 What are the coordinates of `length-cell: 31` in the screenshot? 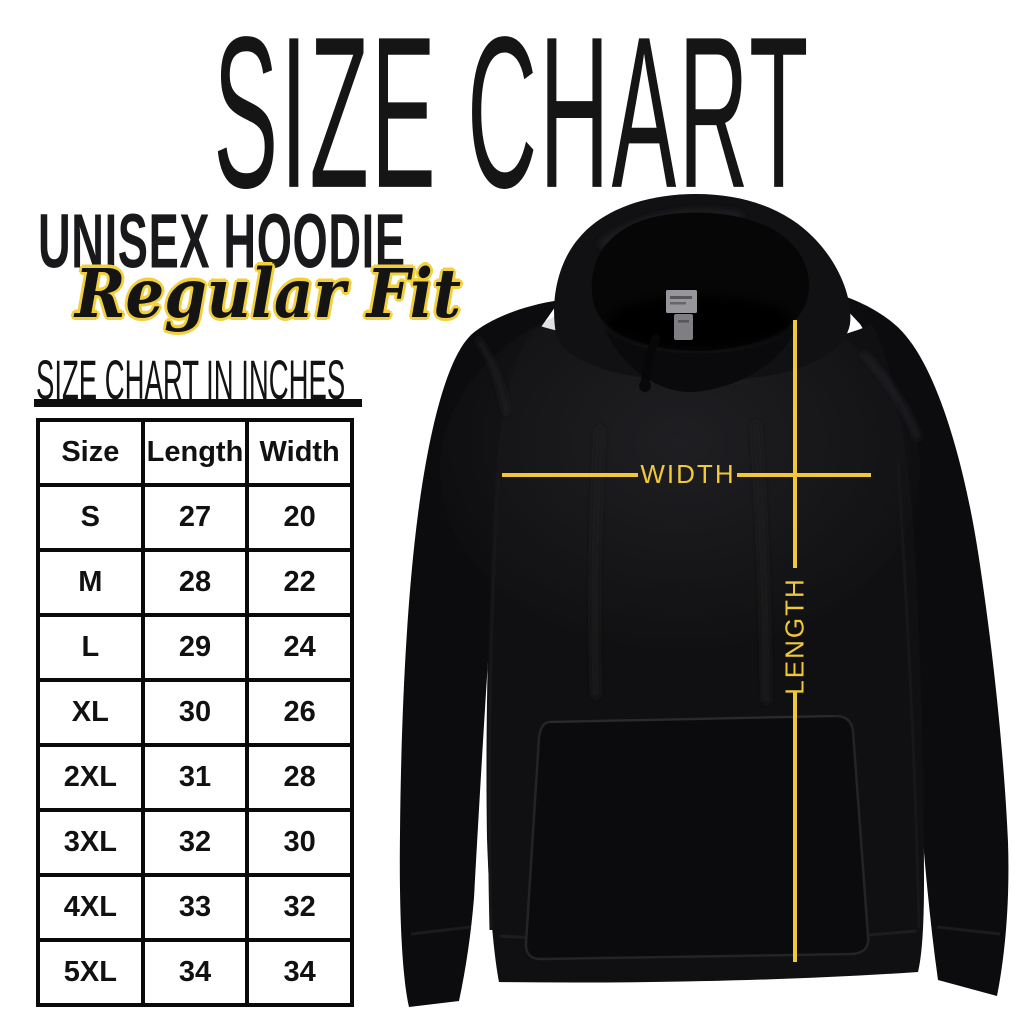 It's located at (195, 777).